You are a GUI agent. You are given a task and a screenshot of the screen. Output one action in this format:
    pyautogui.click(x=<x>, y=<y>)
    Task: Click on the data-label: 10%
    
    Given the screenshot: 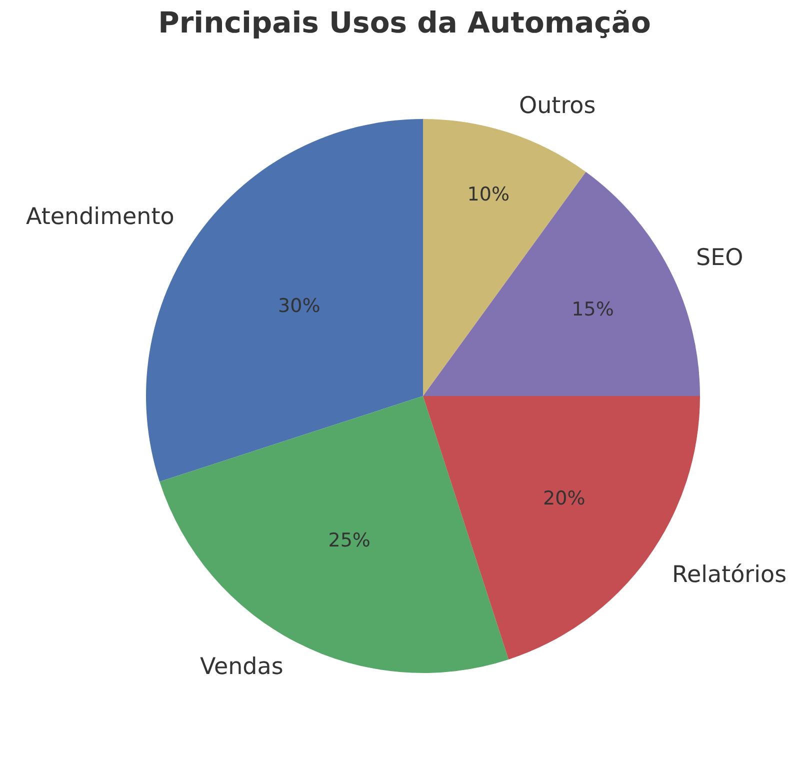 What is the action you would take?
    pyautogui.click(x=488, y=195)
    